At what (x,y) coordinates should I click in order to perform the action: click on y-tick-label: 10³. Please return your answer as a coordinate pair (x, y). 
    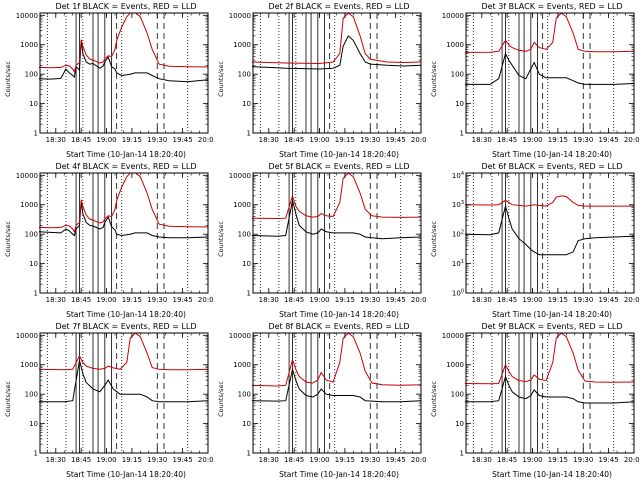
    Looking at the image, I should click on (458, 204).